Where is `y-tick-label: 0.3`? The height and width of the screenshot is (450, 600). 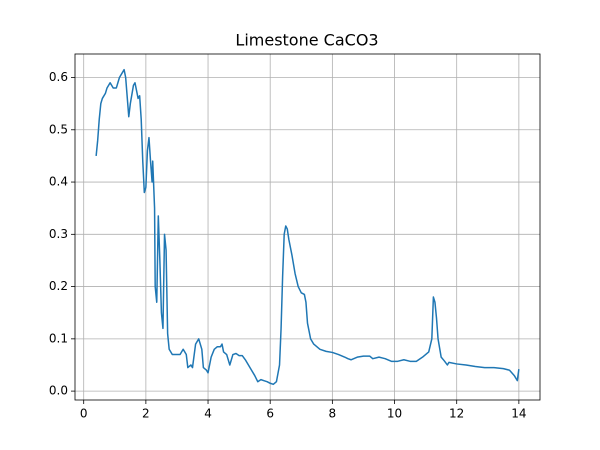 y-tick-label: 0.3 is located at coordinates (58, 234).